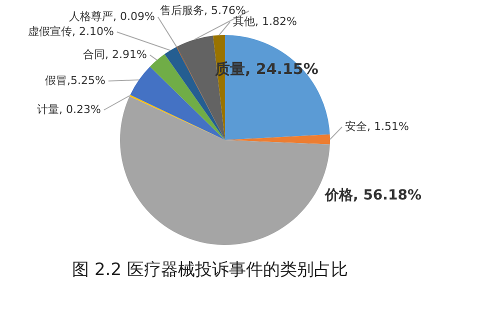 Image resolution: width=499 pixels, height=322 pixels. I want to click on slice-label: 计量, 0.23%, so click(69, 109).